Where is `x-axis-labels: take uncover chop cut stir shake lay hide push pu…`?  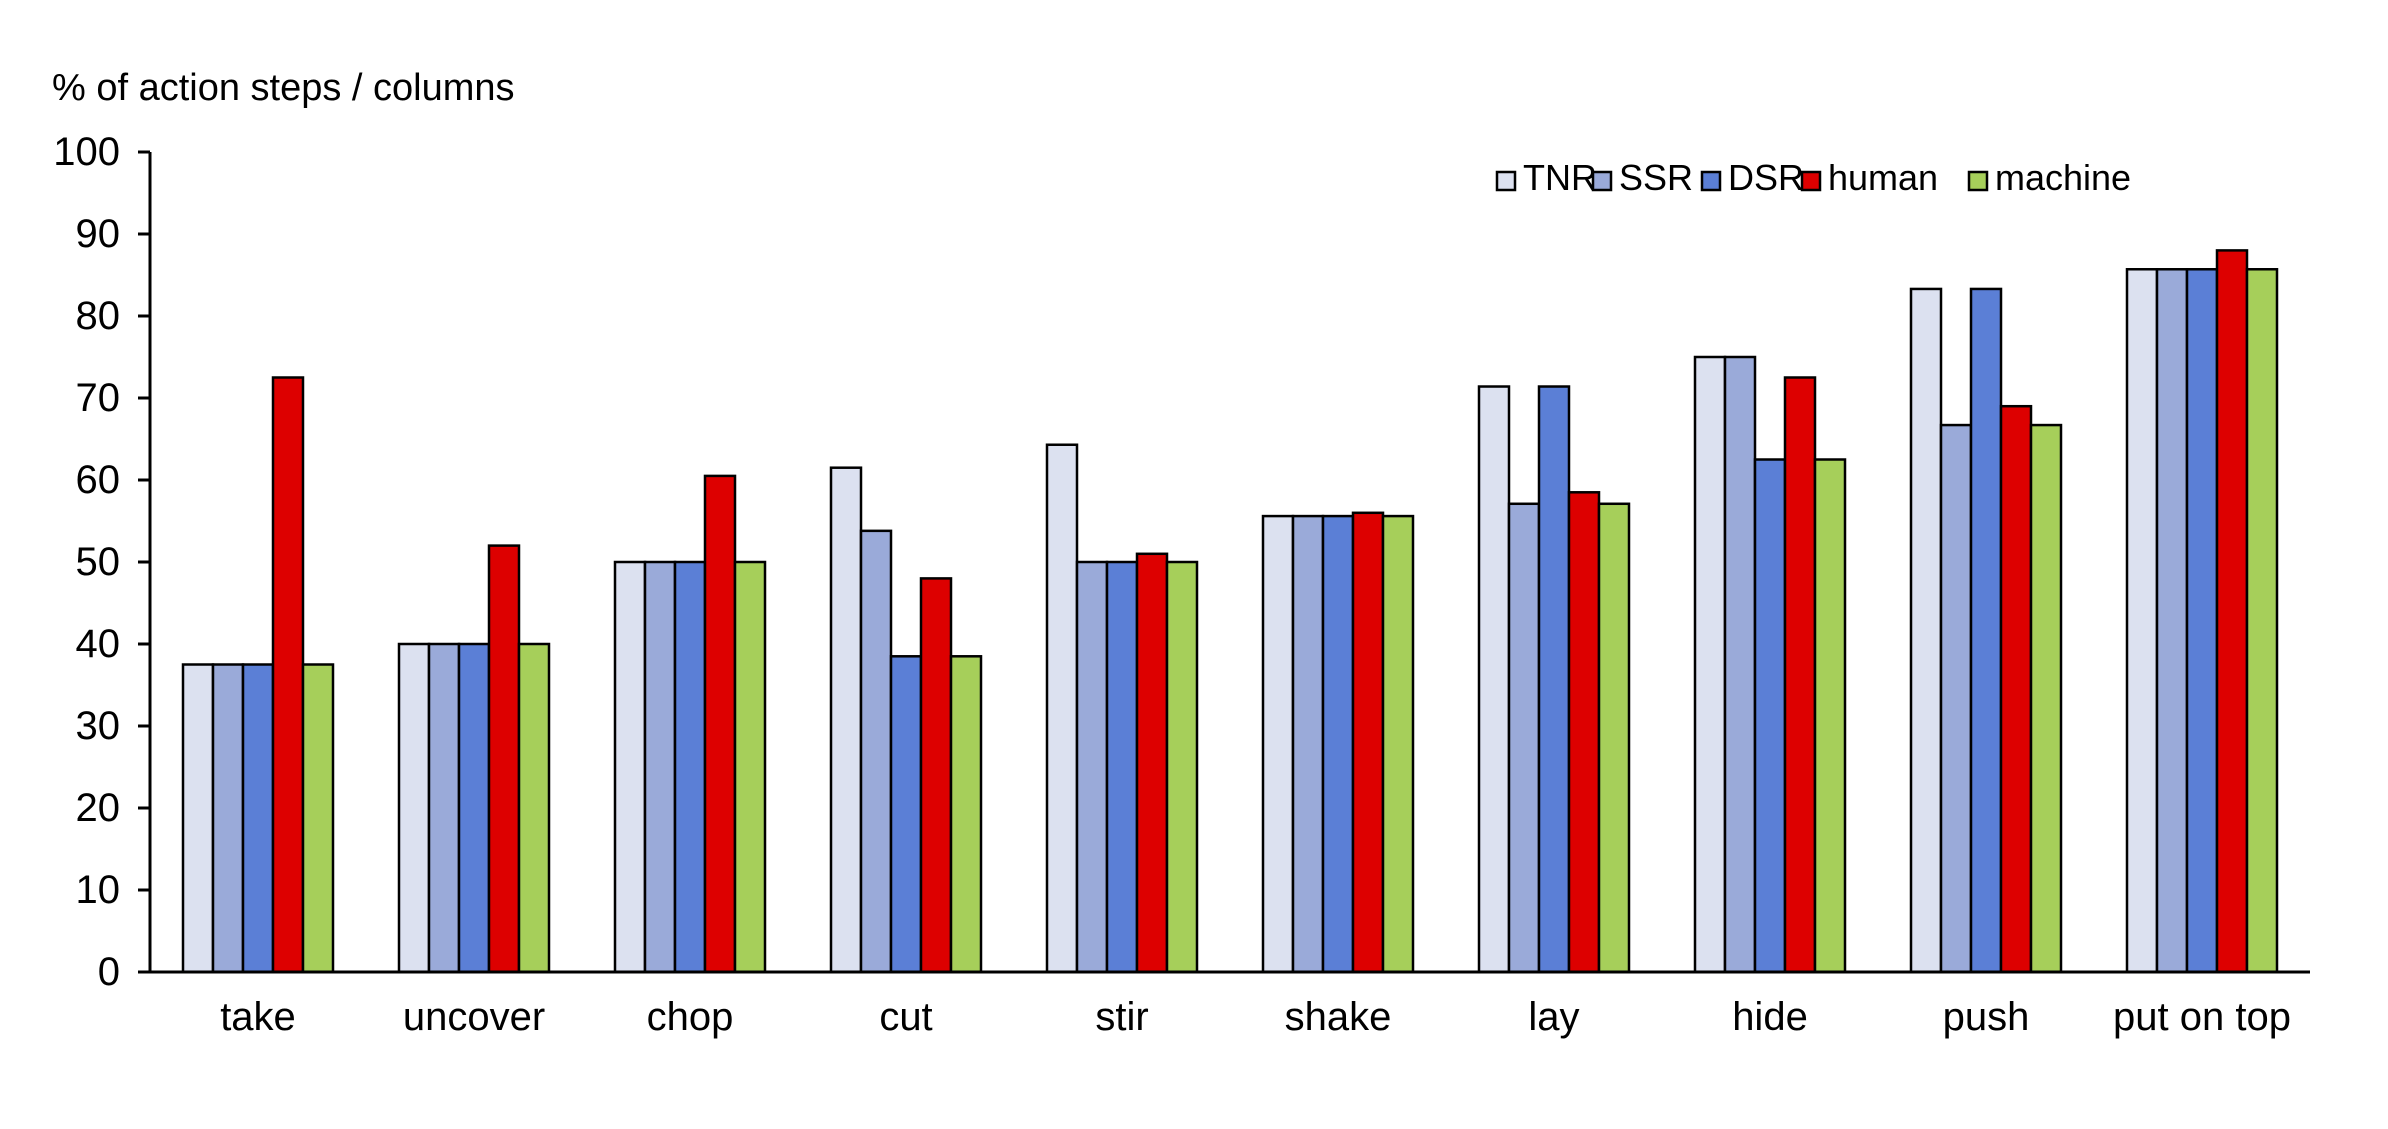
x-axis-labels: take uncover chop cut stir shake lay hide push pu… is located at coordinates (1255, 1017).